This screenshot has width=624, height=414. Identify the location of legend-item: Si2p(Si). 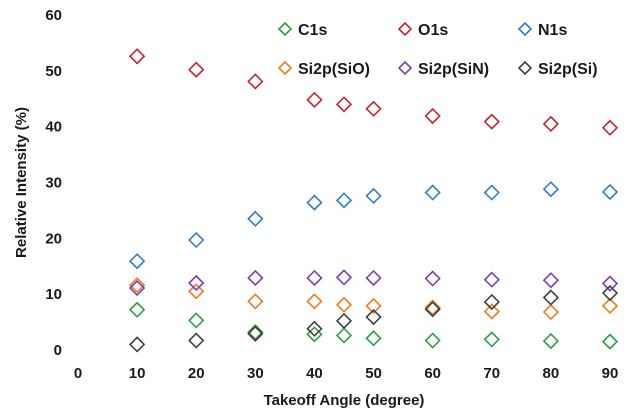
(557, 69).